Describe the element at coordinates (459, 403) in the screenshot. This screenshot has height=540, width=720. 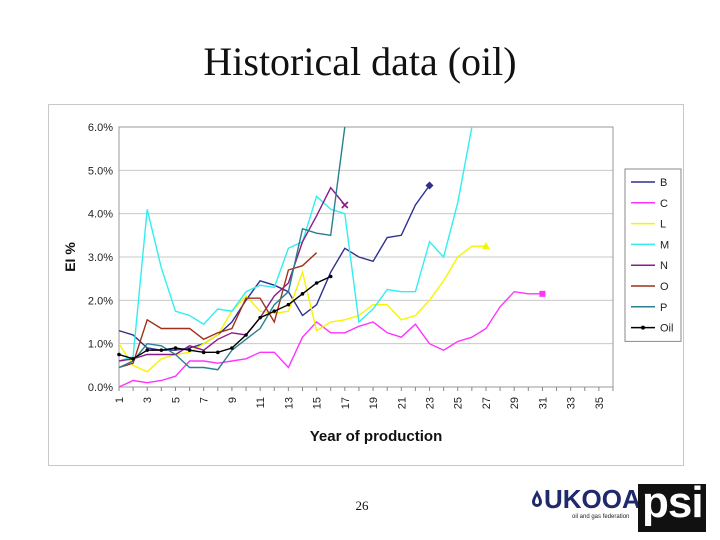
I see `x-tick-label: 25` at that location.